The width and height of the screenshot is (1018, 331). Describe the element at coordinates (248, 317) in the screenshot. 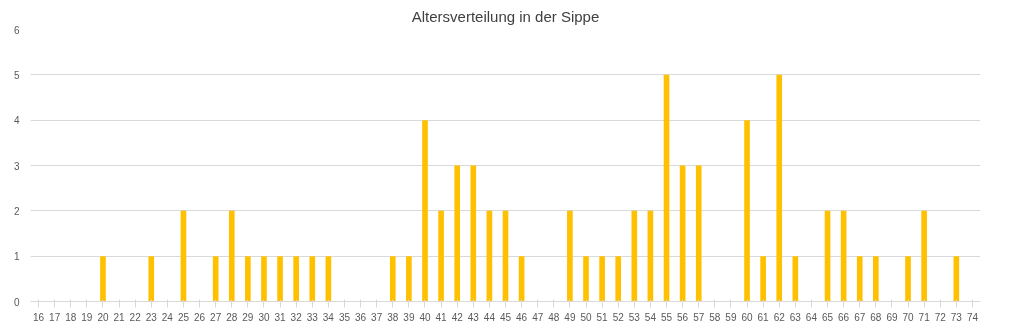

I see `x-tick-label: 29` at that location.